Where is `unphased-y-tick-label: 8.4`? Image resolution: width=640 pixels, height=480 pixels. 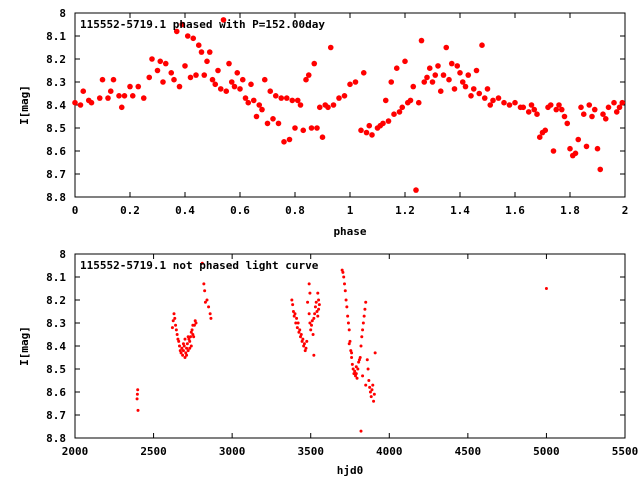 unphased-y-tick-label: 8.4 is located at coordinates (56, 346).